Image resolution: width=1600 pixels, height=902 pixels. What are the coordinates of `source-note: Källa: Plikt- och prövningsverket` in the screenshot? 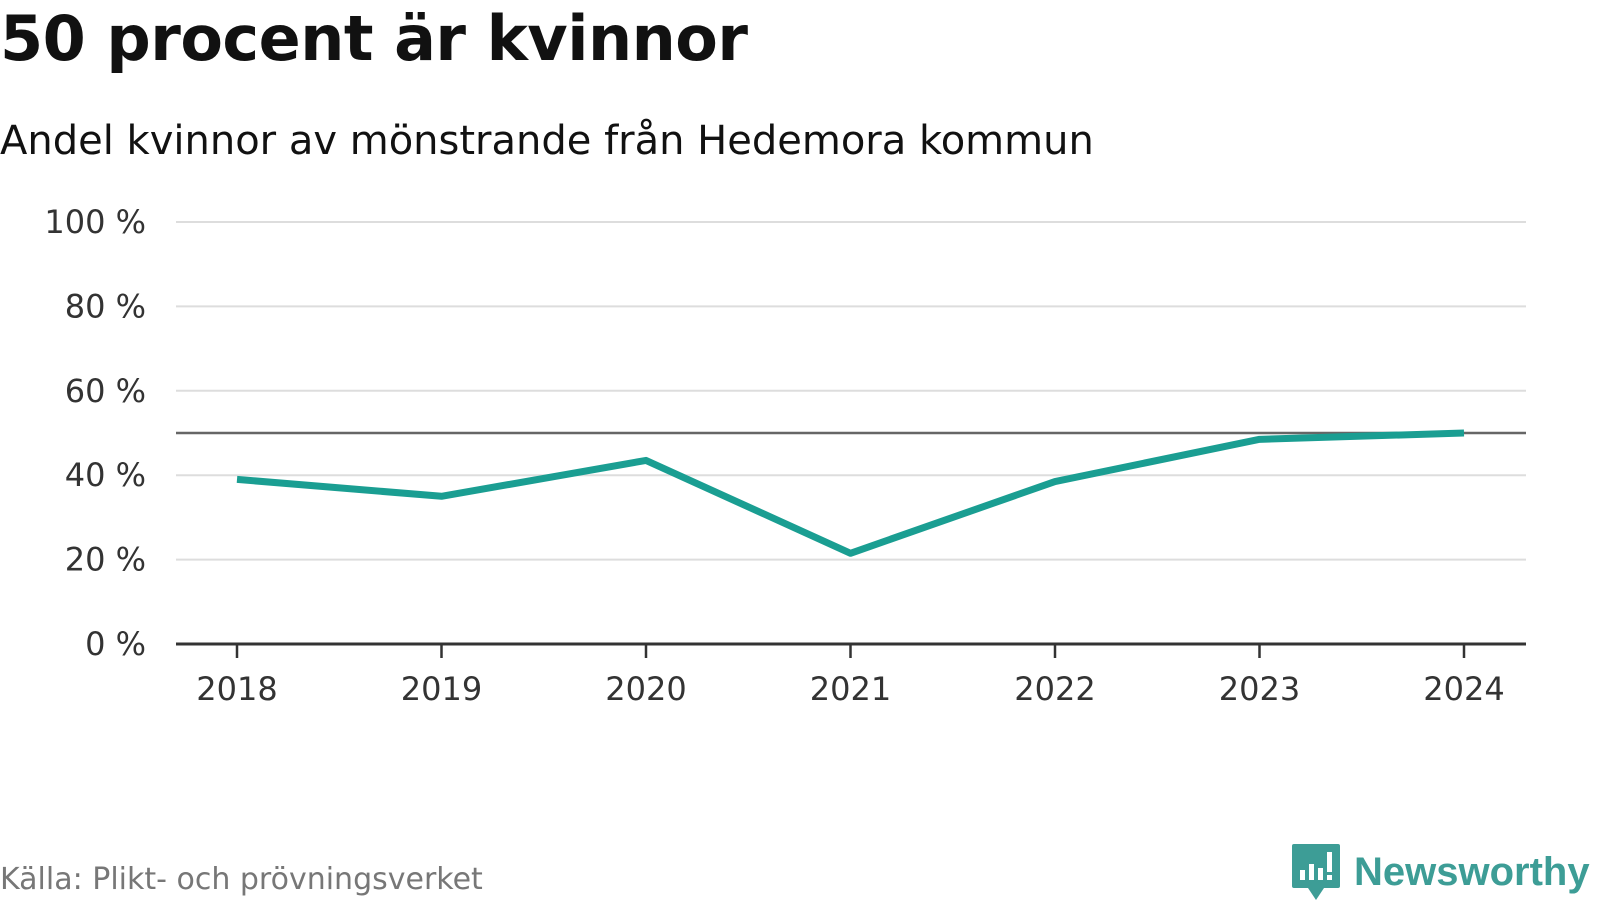 It's located at (241, 879).